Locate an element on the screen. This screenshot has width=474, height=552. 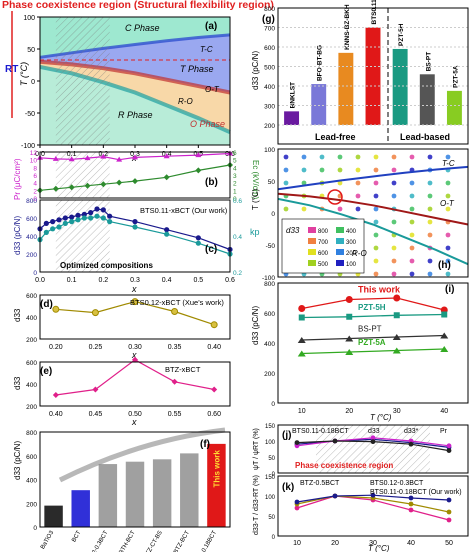
i-ytick-label: 0 is located at coordinates (273, 404).